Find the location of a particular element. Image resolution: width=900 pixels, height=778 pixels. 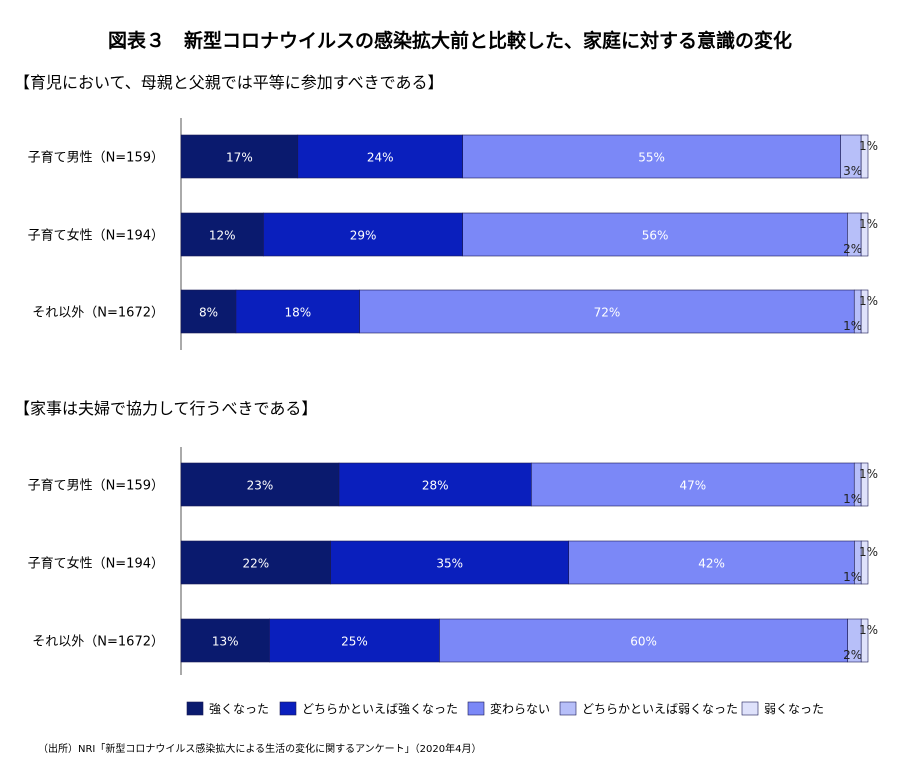

data-label: 29% is located at coordinates (363, 236).